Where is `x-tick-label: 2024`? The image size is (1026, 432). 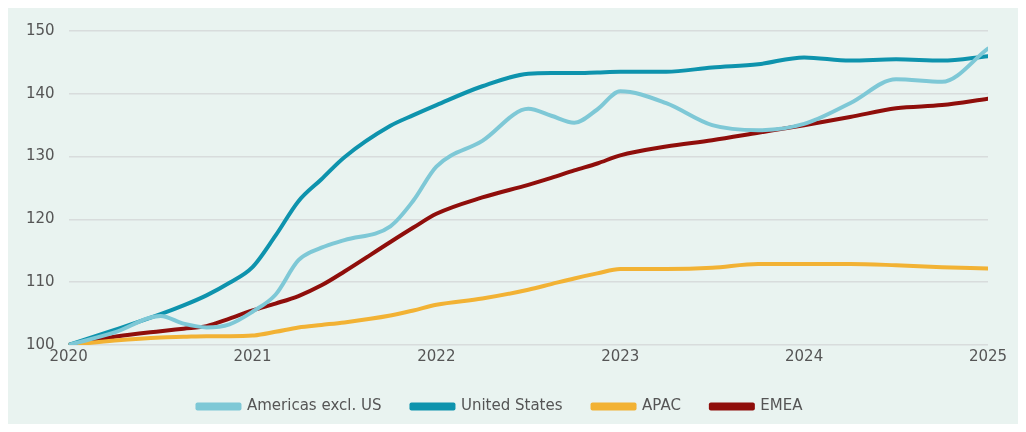 x-tick-label: 2024 is located at coordinates (804, 355).